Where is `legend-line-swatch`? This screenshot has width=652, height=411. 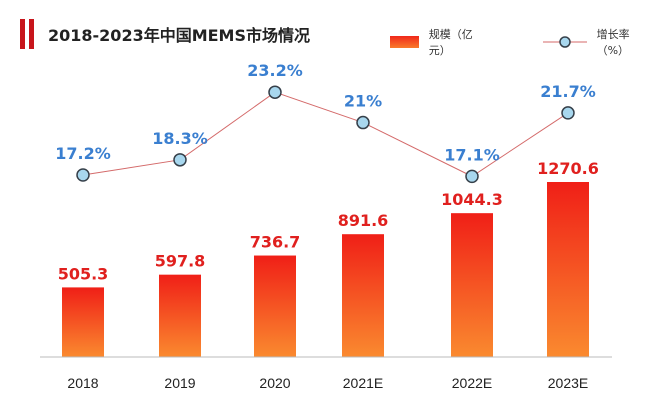 legend-line-swatch is located at coordinates (564, 42).